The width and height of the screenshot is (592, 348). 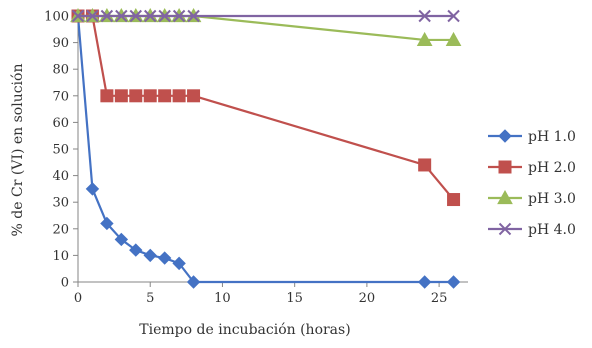 I want to click on y-tick-label: 90, so click(x=60, y=43).